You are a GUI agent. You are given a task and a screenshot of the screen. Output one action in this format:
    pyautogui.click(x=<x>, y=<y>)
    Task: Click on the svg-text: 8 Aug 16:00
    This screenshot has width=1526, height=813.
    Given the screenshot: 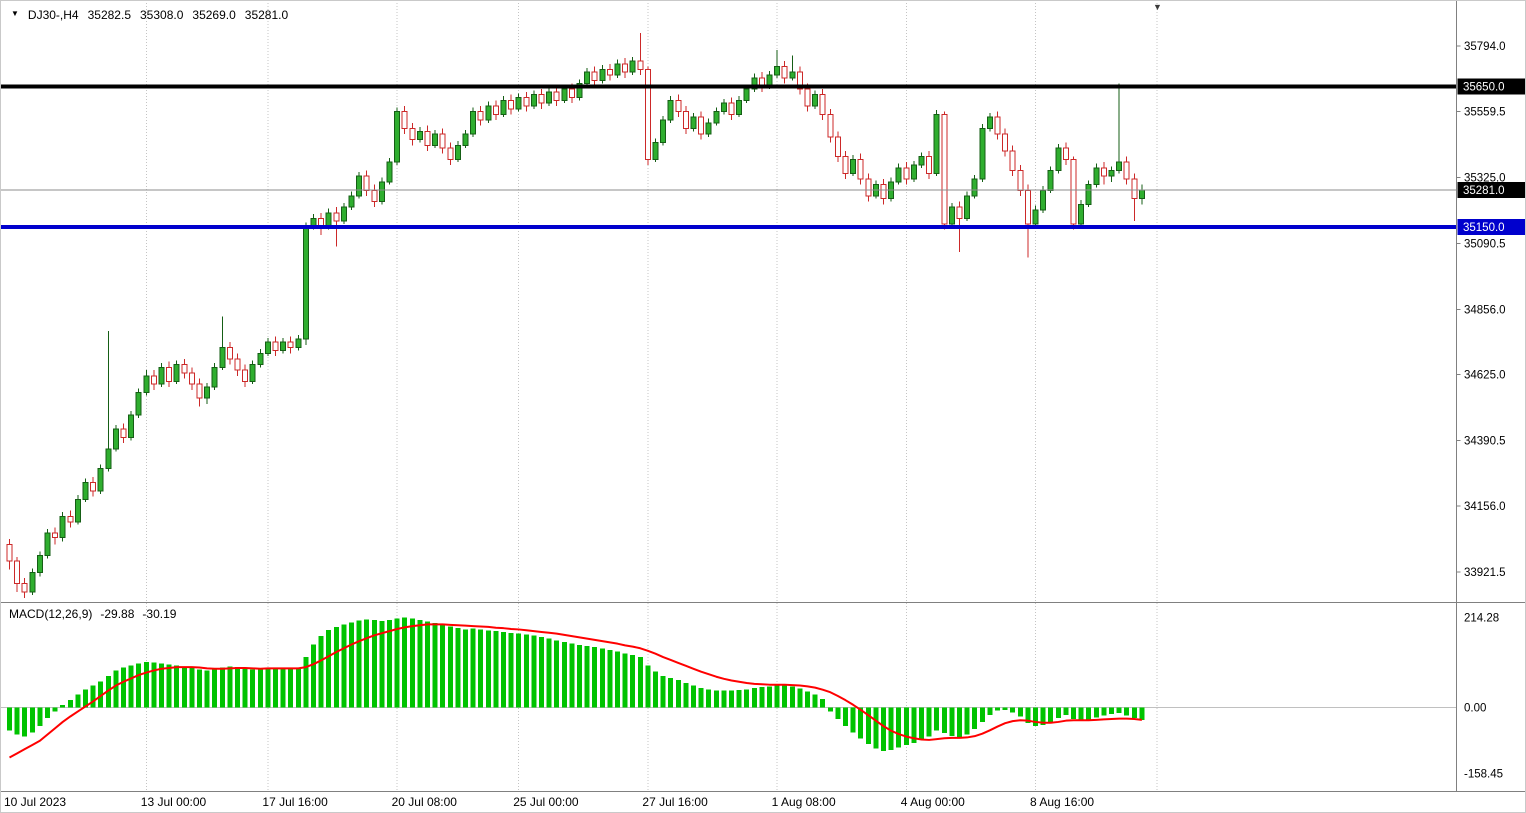 What is the action you would take?
    pyautogui.click(x=1062, y=802)
    